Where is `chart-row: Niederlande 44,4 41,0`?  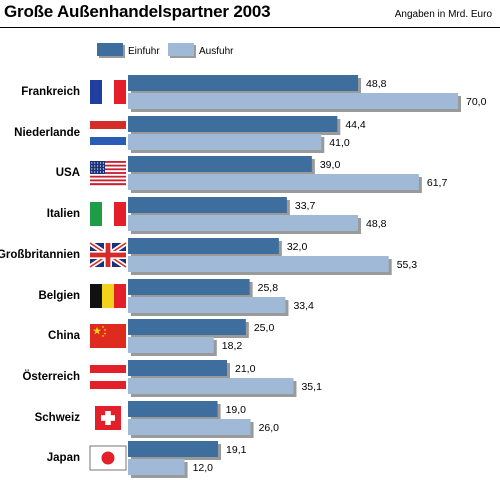
chart-row: Niederlande 44,4 41,0 is located at coordinates (190, 134).